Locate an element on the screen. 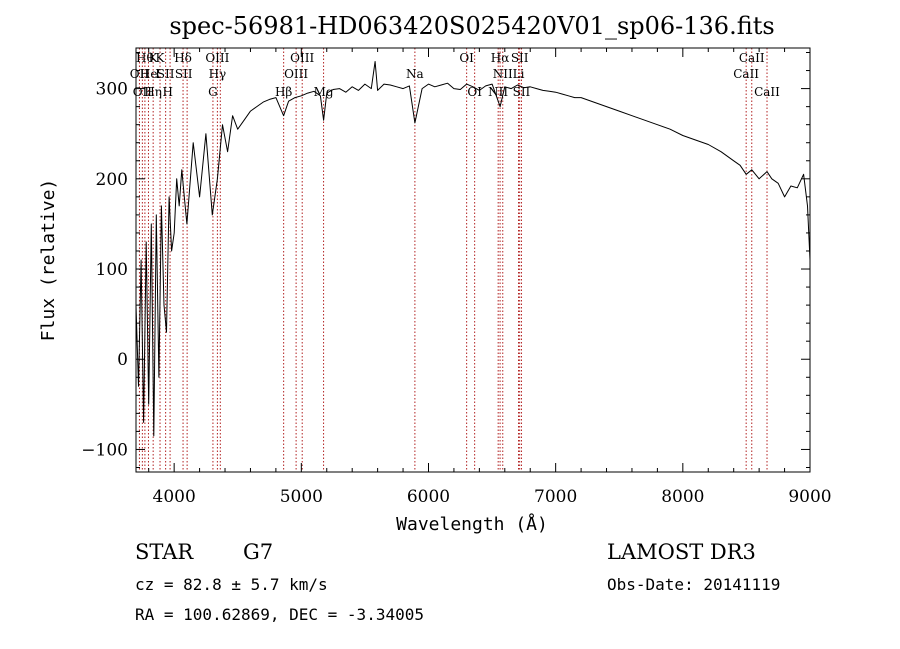 This screenshot has width=900, height=649. y-tick-label: −100 is located at coordinates (104, 450).